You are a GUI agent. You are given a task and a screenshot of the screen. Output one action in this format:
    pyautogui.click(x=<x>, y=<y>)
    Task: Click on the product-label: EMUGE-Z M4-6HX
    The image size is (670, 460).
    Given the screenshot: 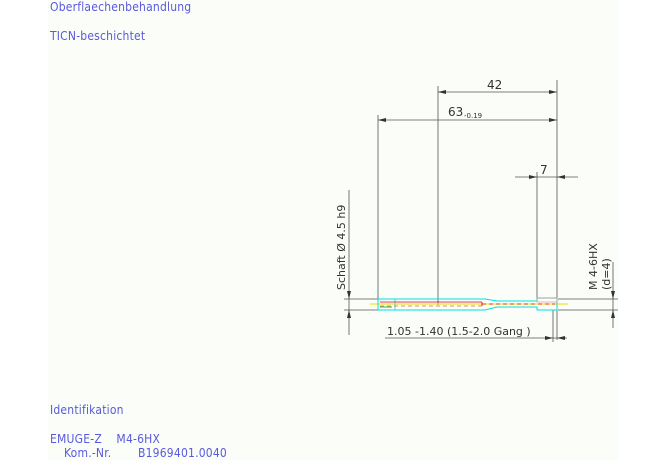 What is the action you would take?
    pyautogui.click(x=105, y=439)
    